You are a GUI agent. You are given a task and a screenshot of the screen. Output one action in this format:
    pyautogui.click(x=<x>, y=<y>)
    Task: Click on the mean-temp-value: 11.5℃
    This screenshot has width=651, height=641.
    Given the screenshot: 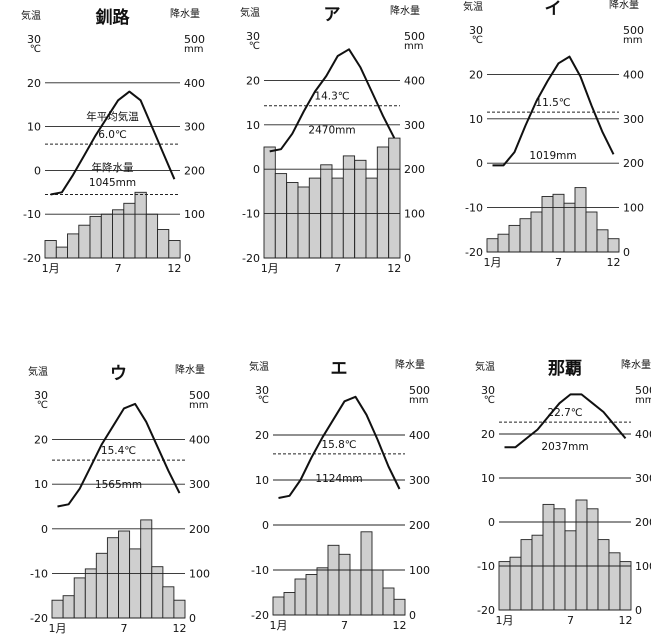 What is the action you would take?
    pyautogui.click(x=552, y=103)
    